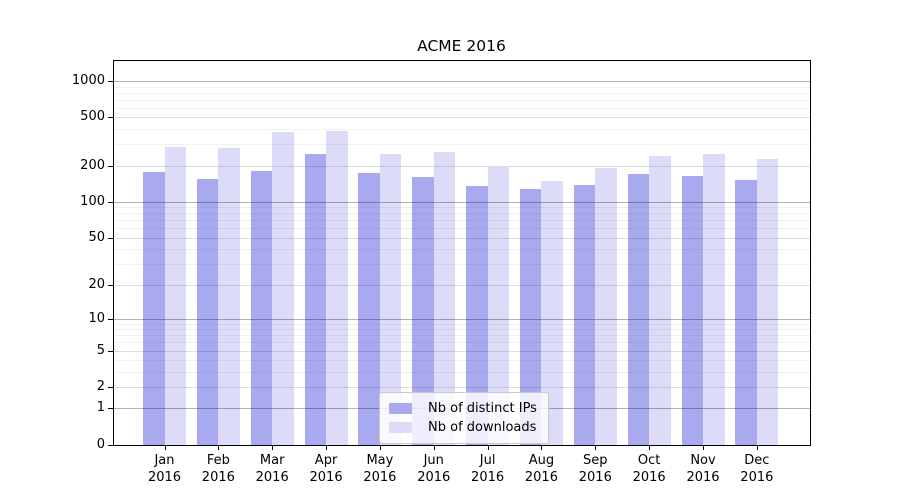  I want to click on x-tick-apr, so click(327, 448).